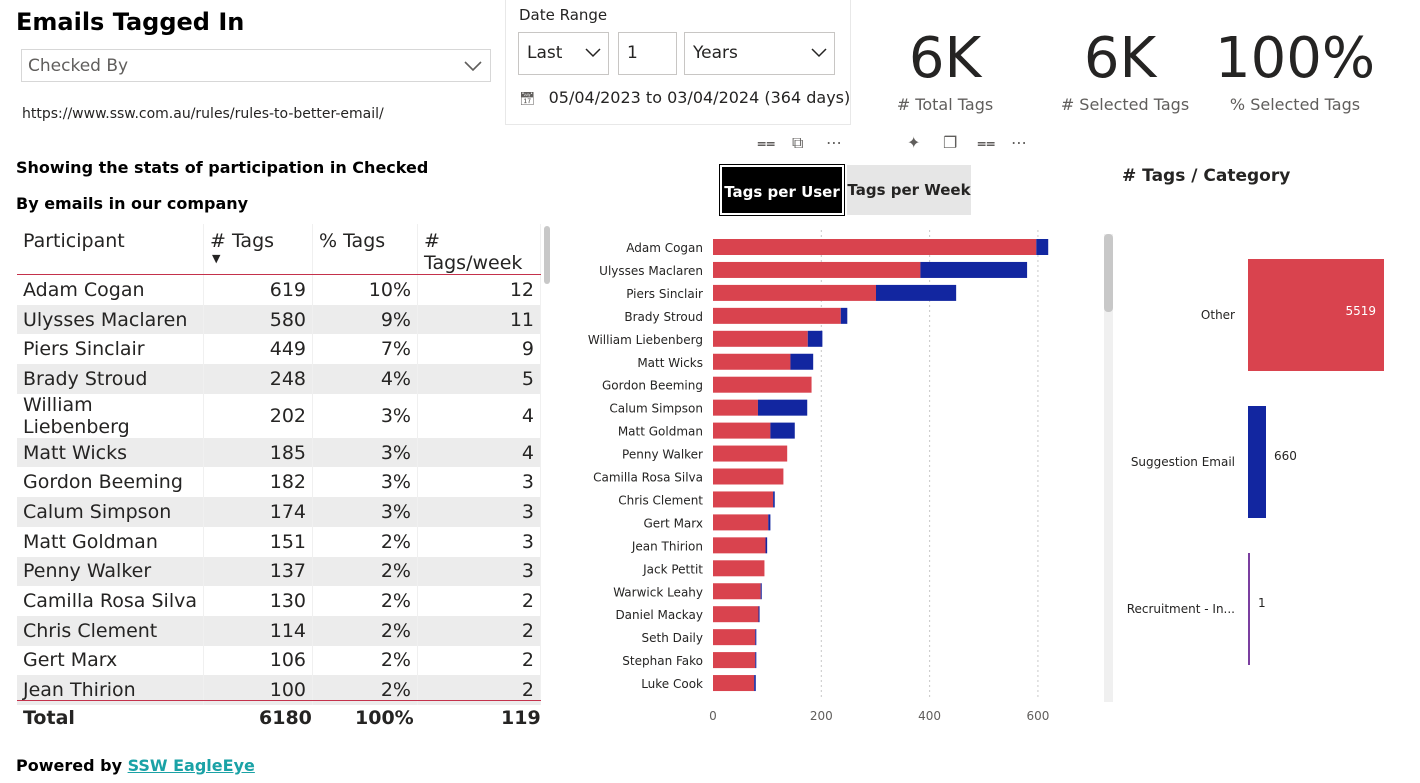 The image size is (1420, 783). I want to click on cell-participant: Adam Cogan, so click(110, 289).